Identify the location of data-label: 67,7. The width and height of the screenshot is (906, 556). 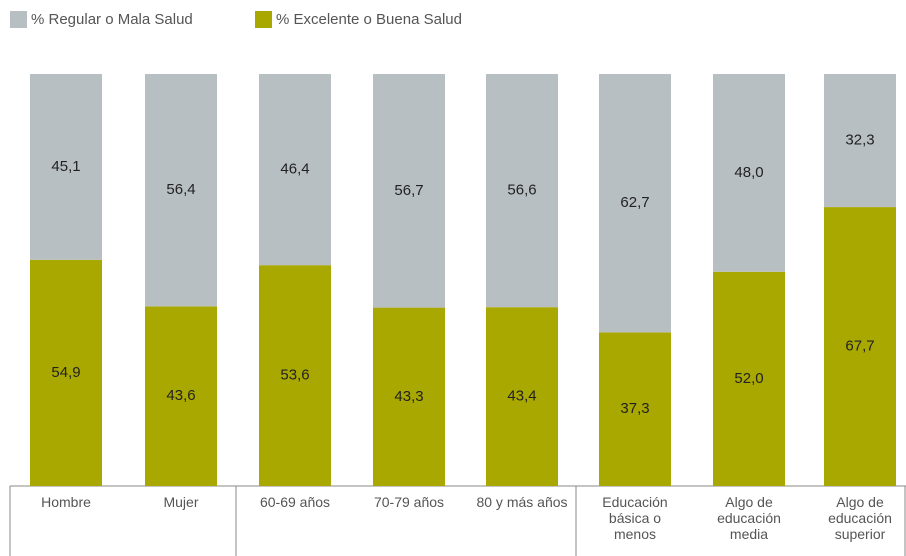
(859, 346).